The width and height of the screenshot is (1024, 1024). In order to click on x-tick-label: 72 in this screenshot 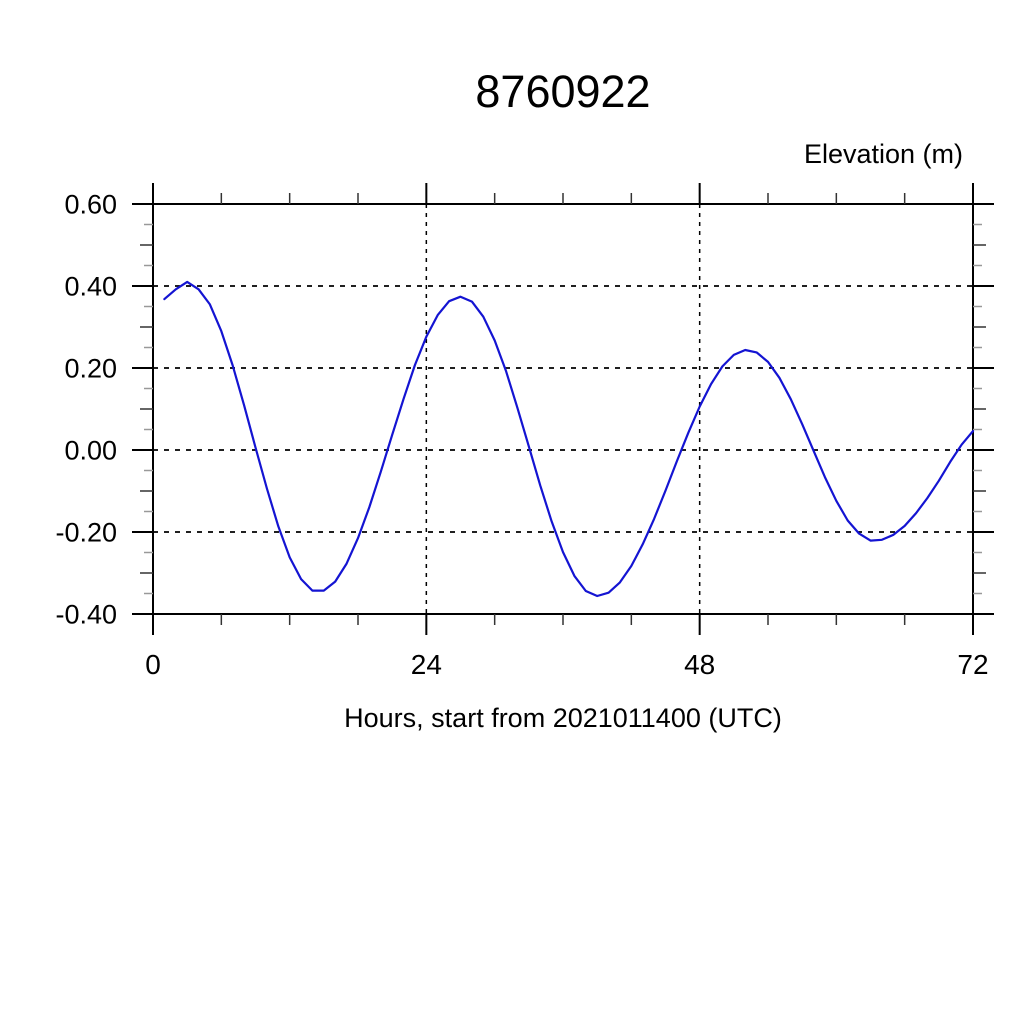, I will do `click(972, 664)`.